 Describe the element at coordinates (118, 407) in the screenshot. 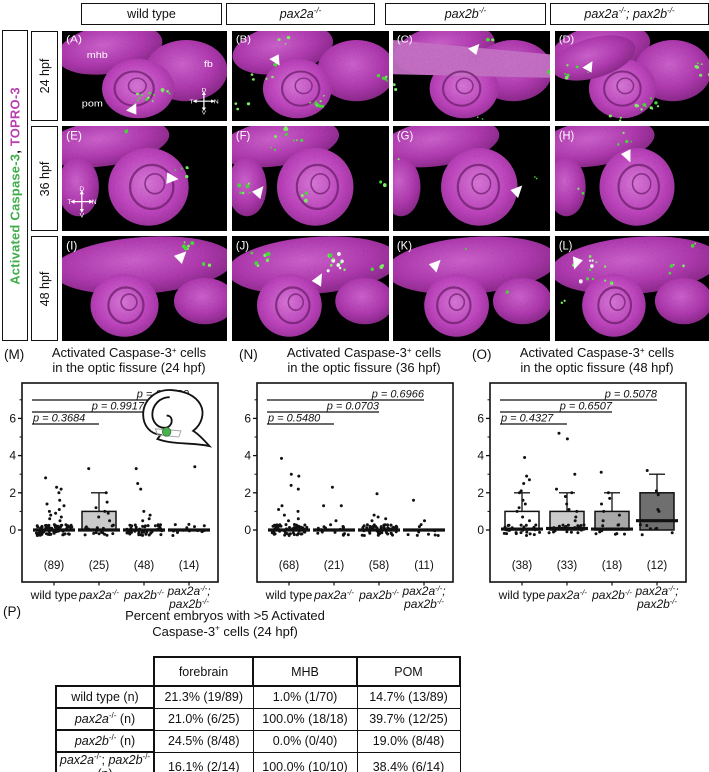

I see `p-value-label: p = 0.9917` at that location.